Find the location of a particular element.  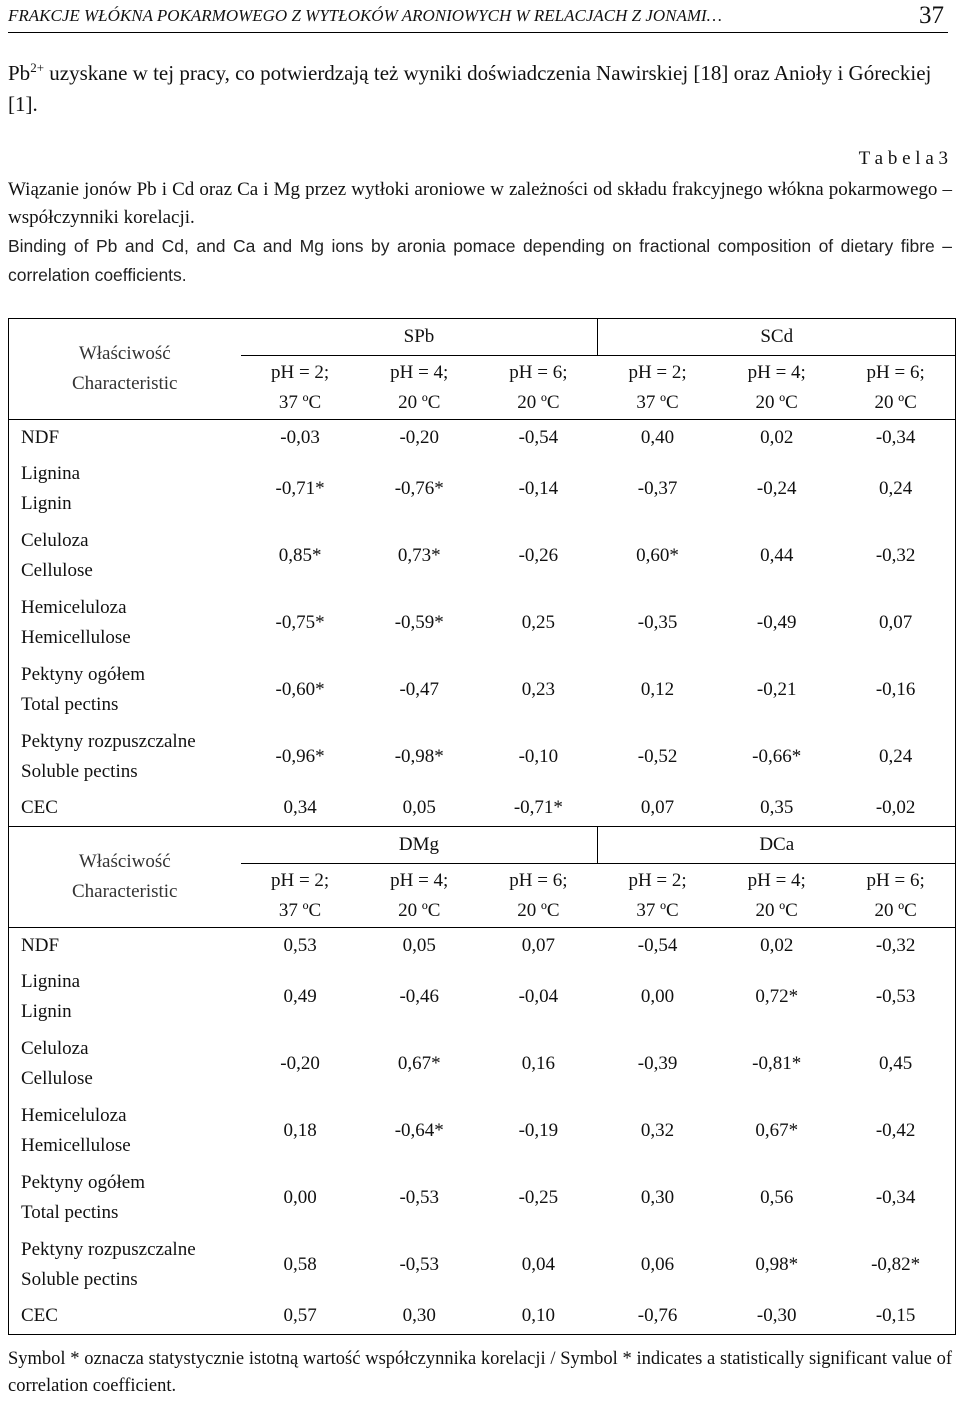

table-cell: 0,25 is located at coordinates (538, 622).